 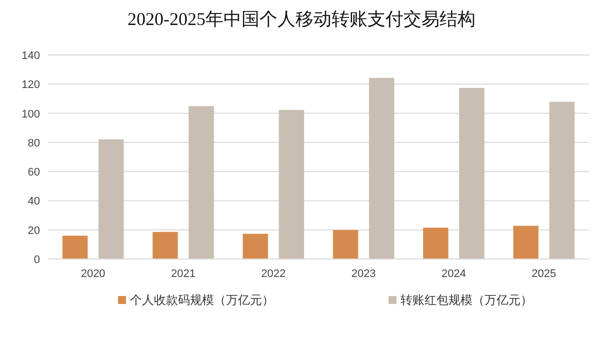 What do you see at coordinates (31, 85) in the screenshot?
I see `y-tick-label: 120` at bounding box center [31, 85].